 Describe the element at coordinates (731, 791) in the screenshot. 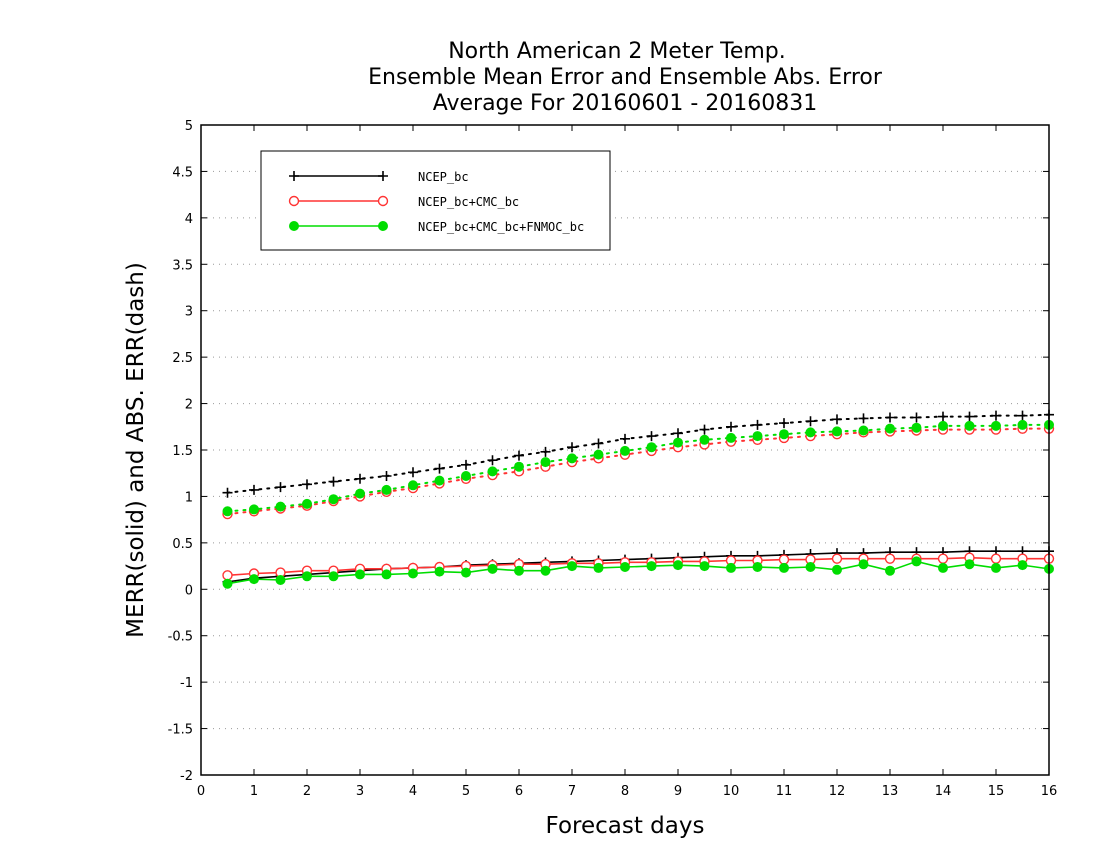

I see `x-tick-label: 10` at that location.